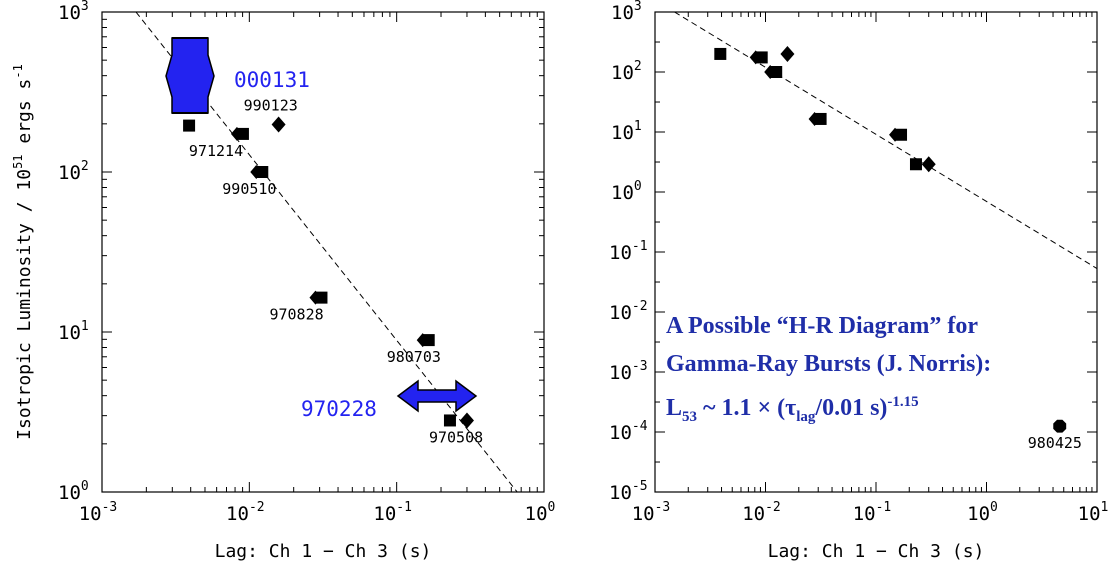 The height and width of the screenshot is (565, 1119). What do you see at coordinates (249, 189) in the screenshot?
I see `point-label: 990510` at bounding box center [249, 189].